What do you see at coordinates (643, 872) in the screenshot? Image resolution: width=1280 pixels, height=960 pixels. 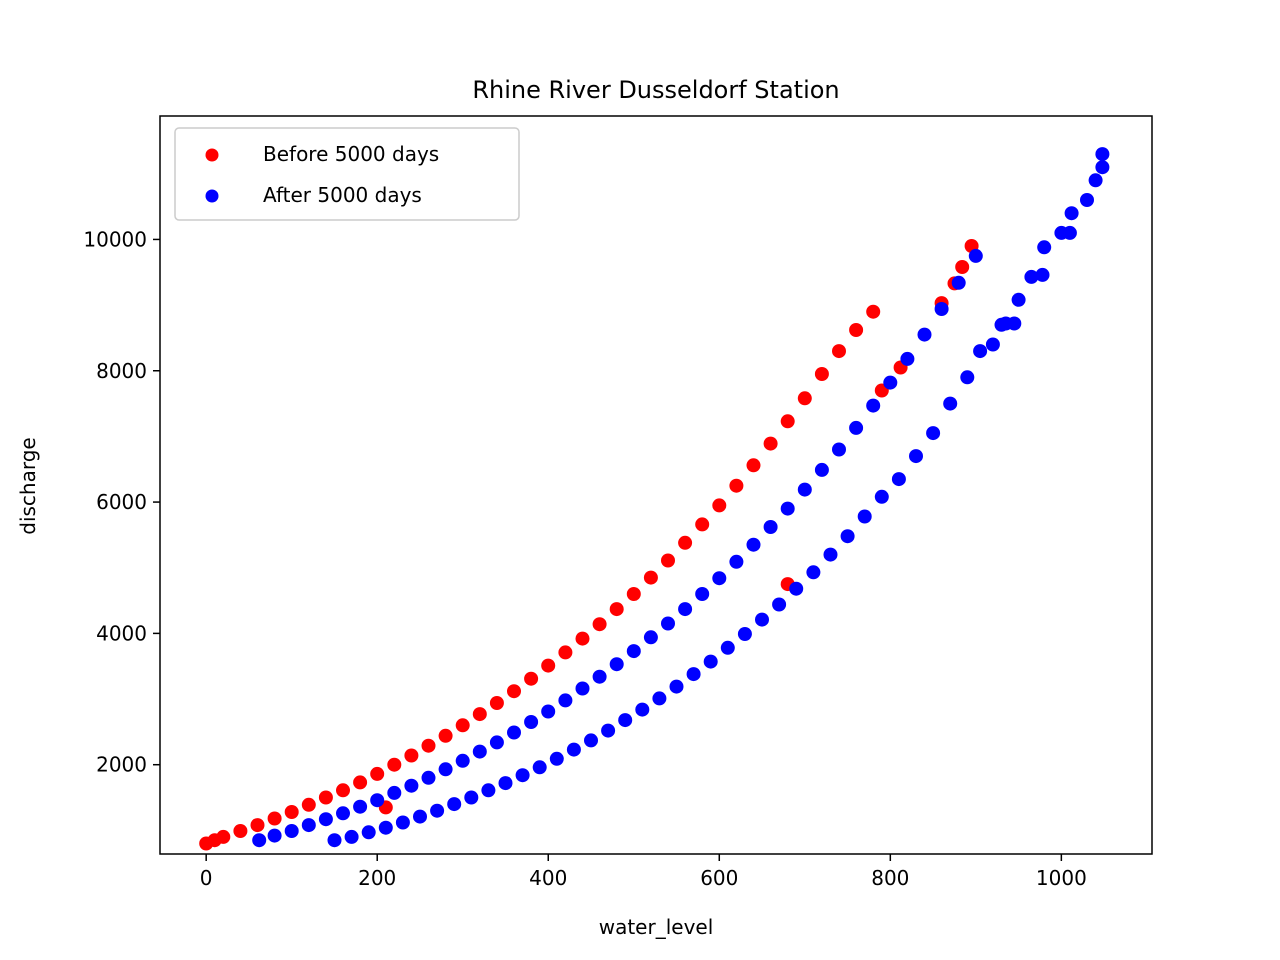 I see `x-axis: 0 200 400 600 800 1000` at bounding box center [643, 872].